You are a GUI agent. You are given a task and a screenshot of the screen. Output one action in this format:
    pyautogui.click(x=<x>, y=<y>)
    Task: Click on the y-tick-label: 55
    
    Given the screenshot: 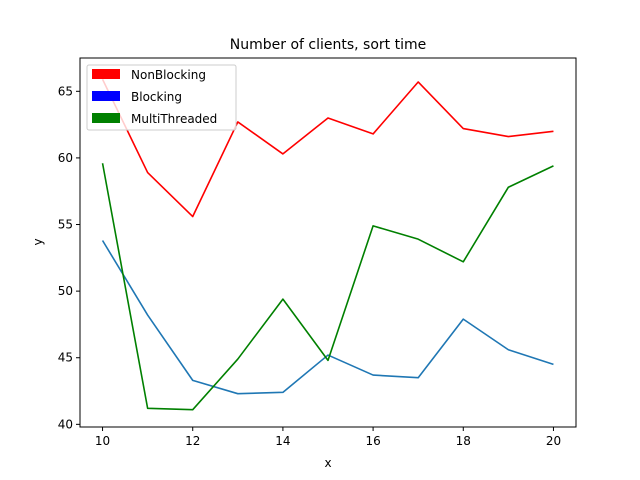 What is the action you would take?
    pyautogui.click(x=65, y=225)
    